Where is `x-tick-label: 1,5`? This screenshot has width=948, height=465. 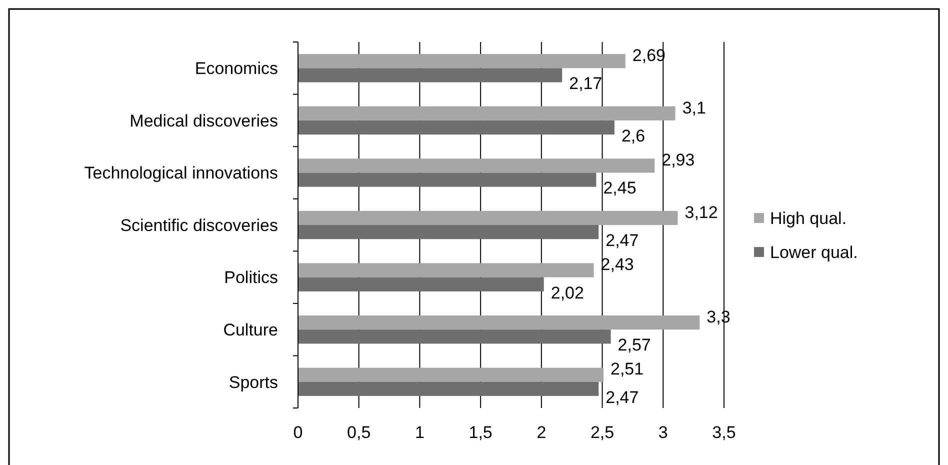 x-tick-label: 1,5 is located at coordinates (480, 432).